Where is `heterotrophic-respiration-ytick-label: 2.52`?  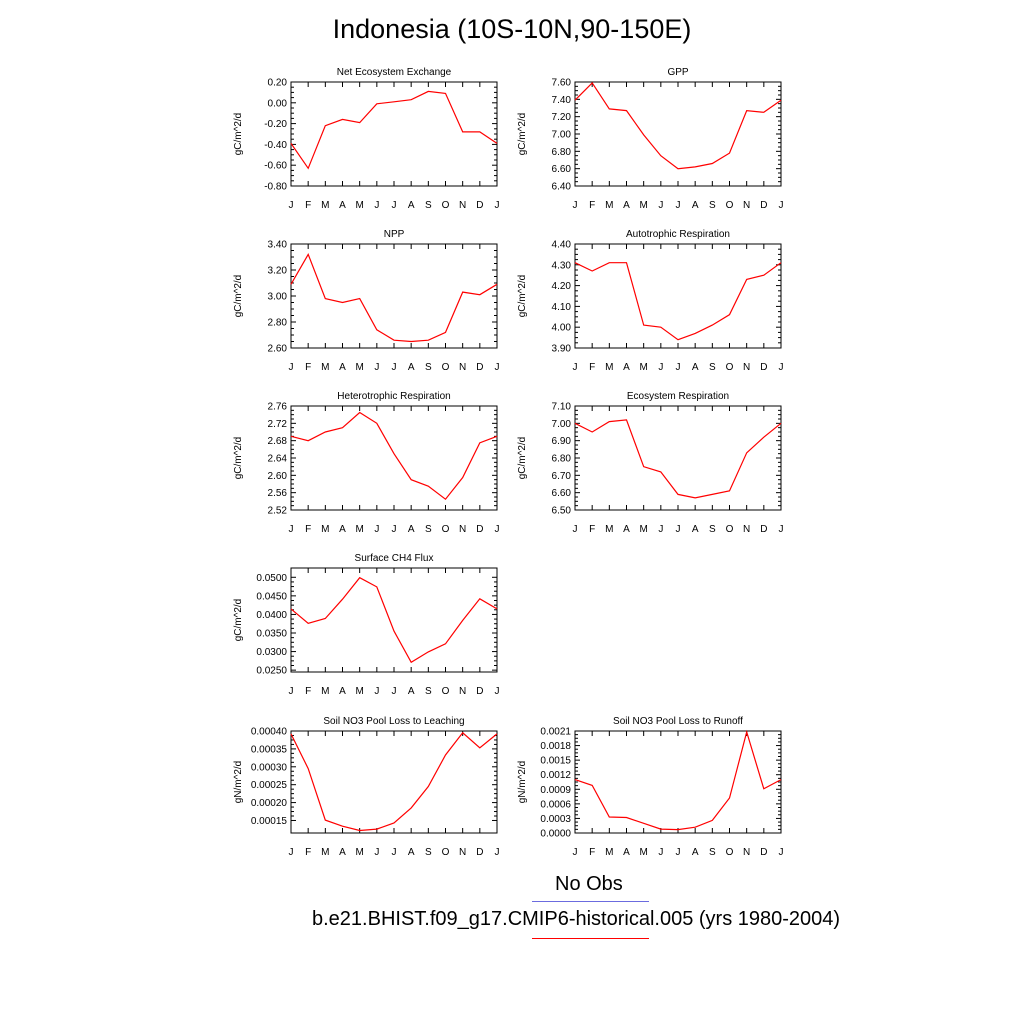 heterotrophic-respiration-ytick-label: 2.52 is located at coordinates (278, 511).